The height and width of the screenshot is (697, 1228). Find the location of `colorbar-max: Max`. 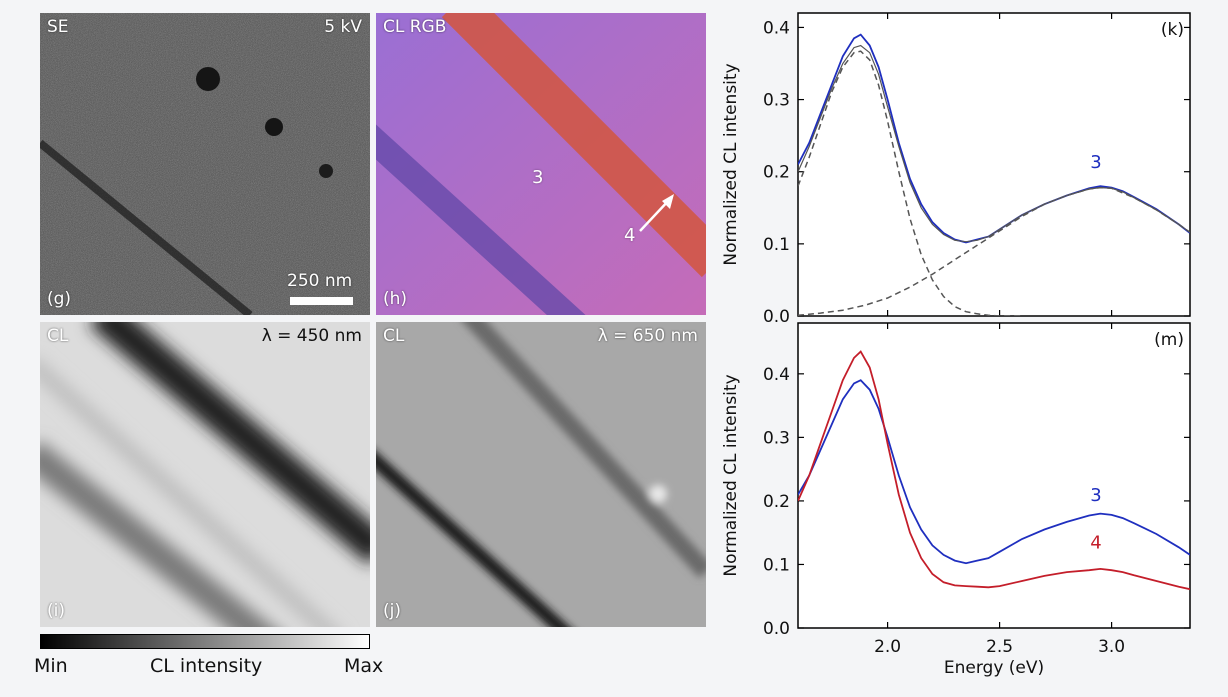

colorbar-max: Max is located at coordinates (364, 666).